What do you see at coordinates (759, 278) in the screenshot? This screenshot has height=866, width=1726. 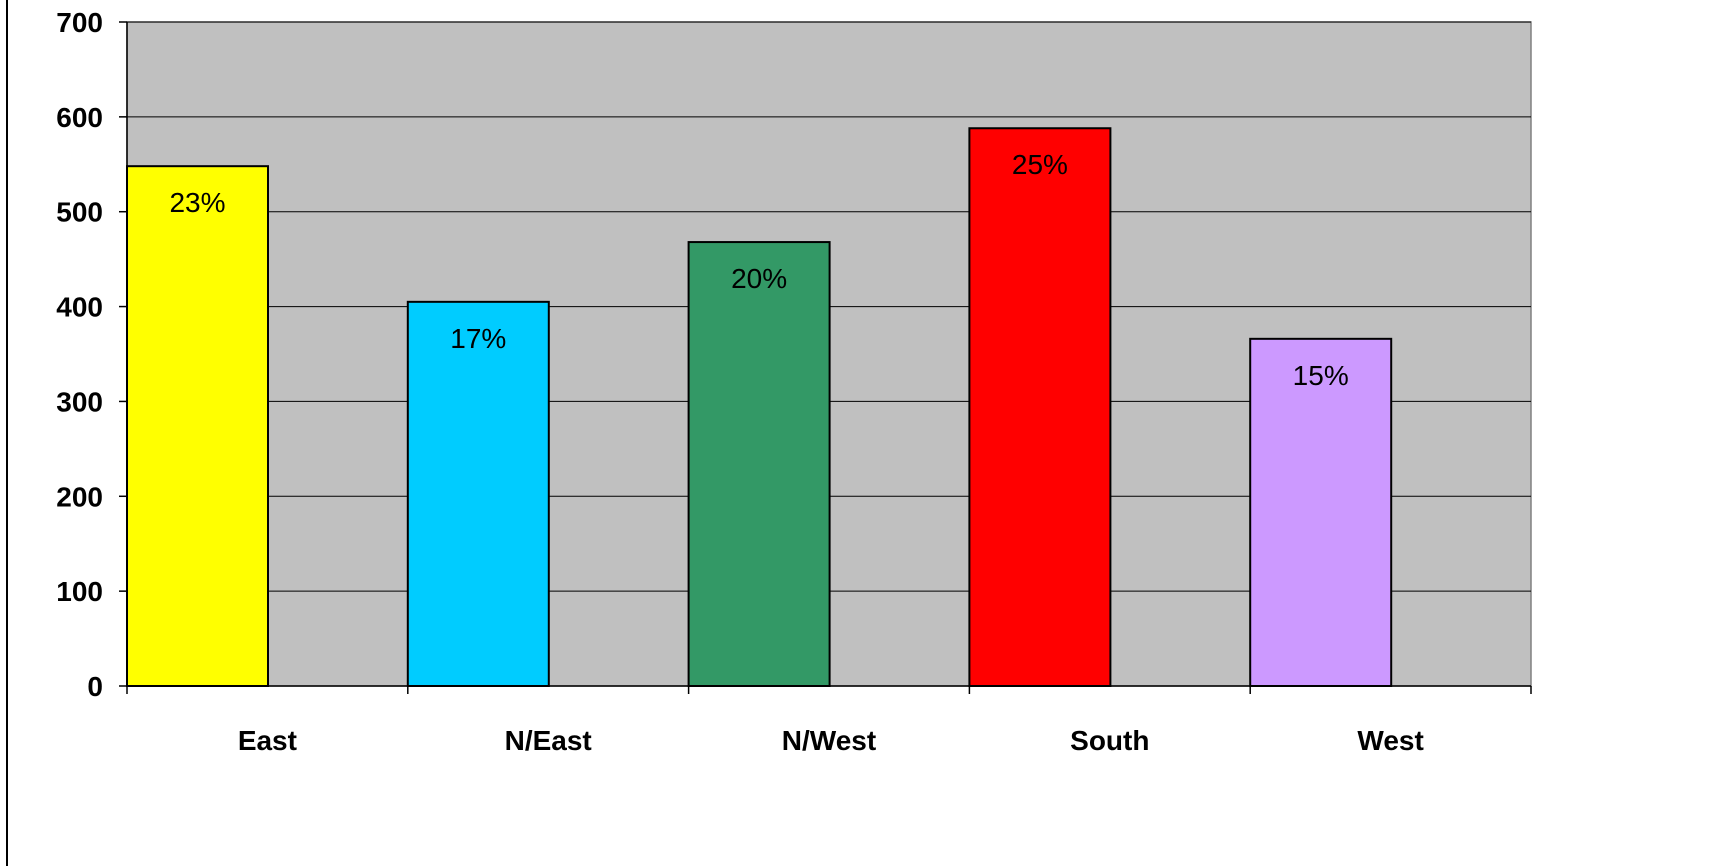 I see `data-label: 20%` at bounding box center [759, 278].